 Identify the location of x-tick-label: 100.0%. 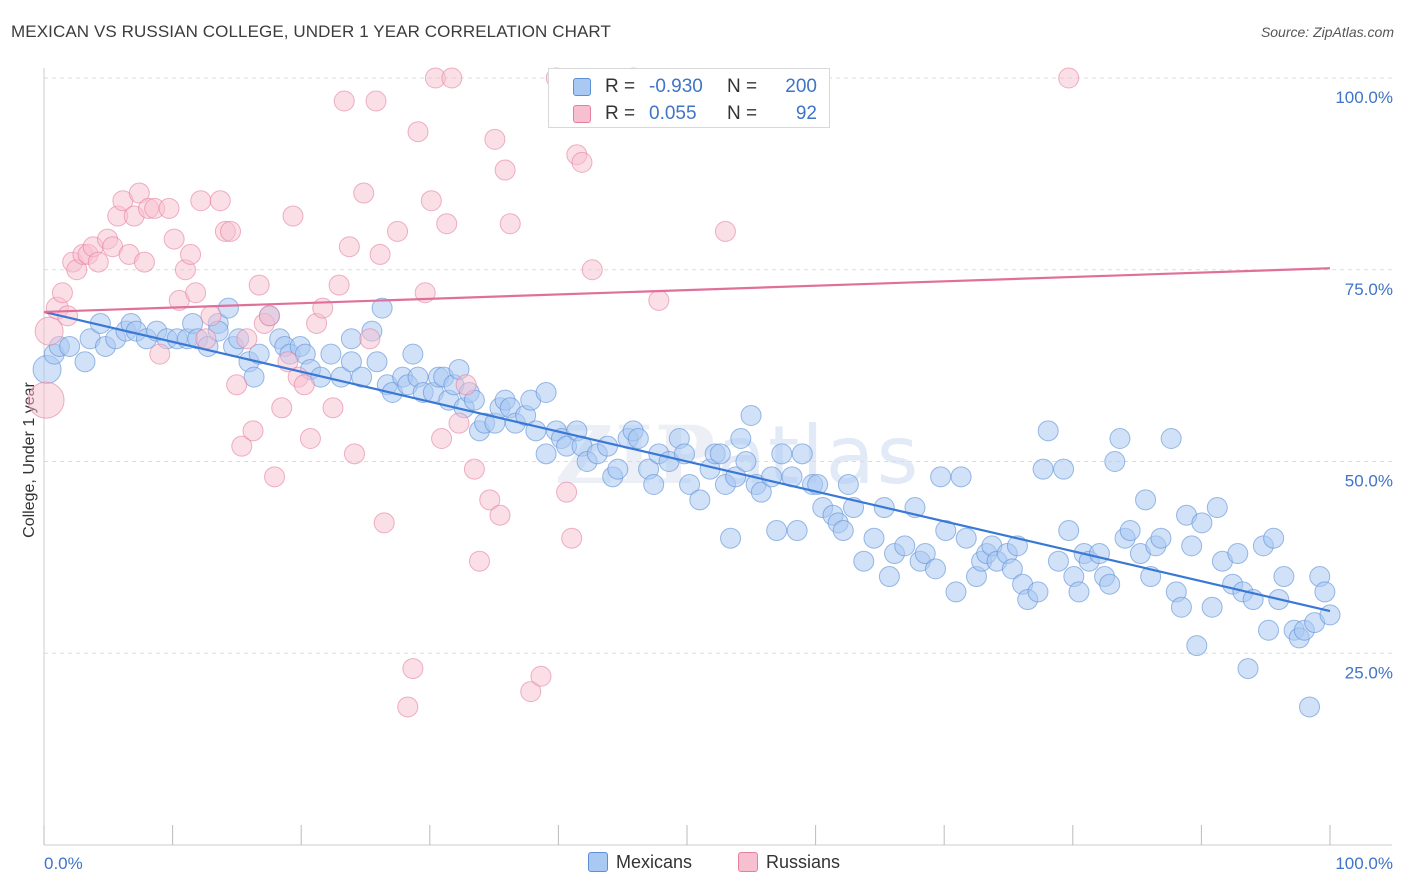
(1364, 863).